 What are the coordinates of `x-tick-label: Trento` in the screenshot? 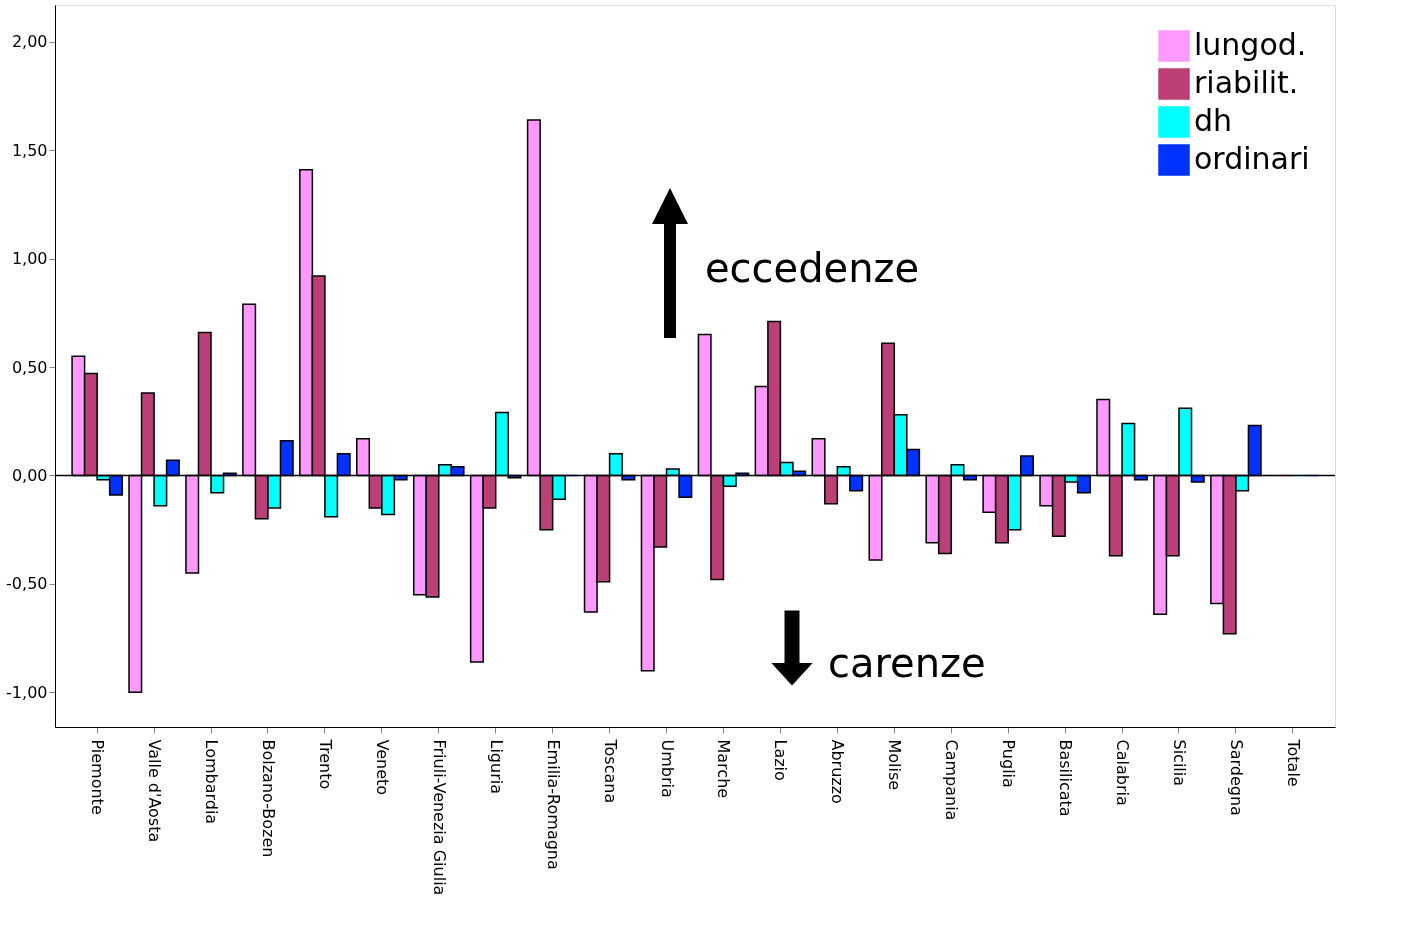 It's located at (325, 764).